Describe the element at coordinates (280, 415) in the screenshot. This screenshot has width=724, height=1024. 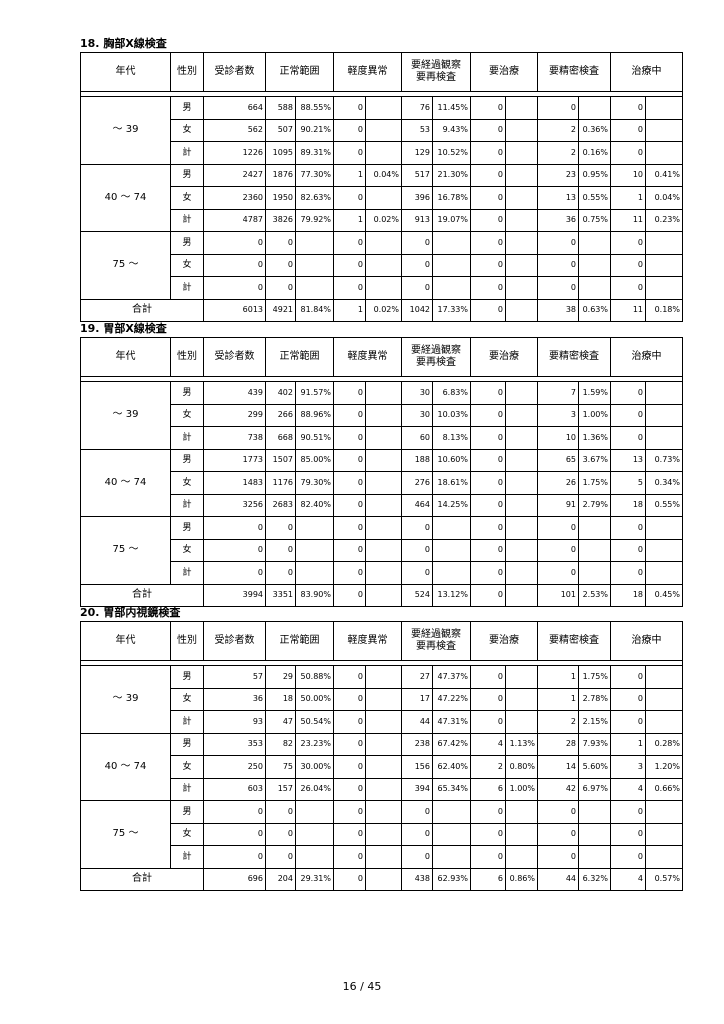
I see `value-cell: 266` at that location.